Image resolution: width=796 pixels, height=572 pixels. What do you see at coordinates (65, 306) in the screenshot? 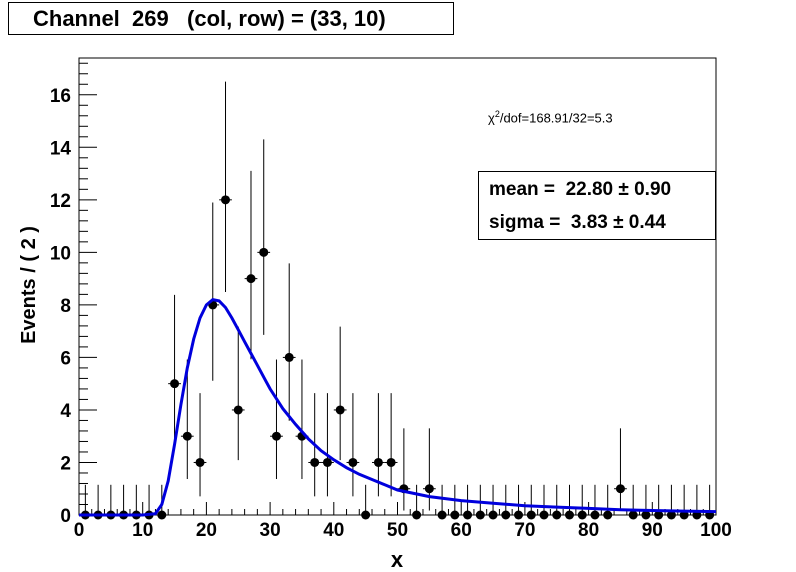
I see `y-tick-label: 8` at bounding box center [65, 306].